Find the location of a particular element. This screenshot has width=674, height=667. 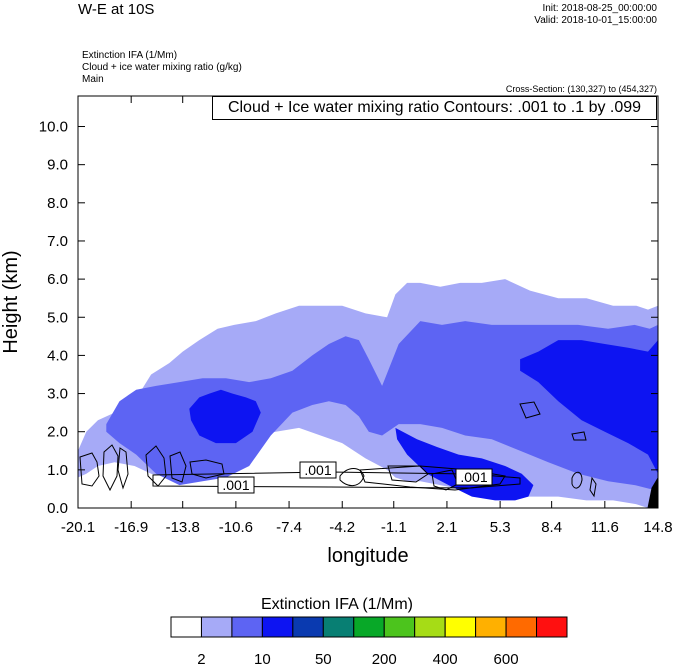

y-tick-label: 9.0 is located at coordinates (57, 165).